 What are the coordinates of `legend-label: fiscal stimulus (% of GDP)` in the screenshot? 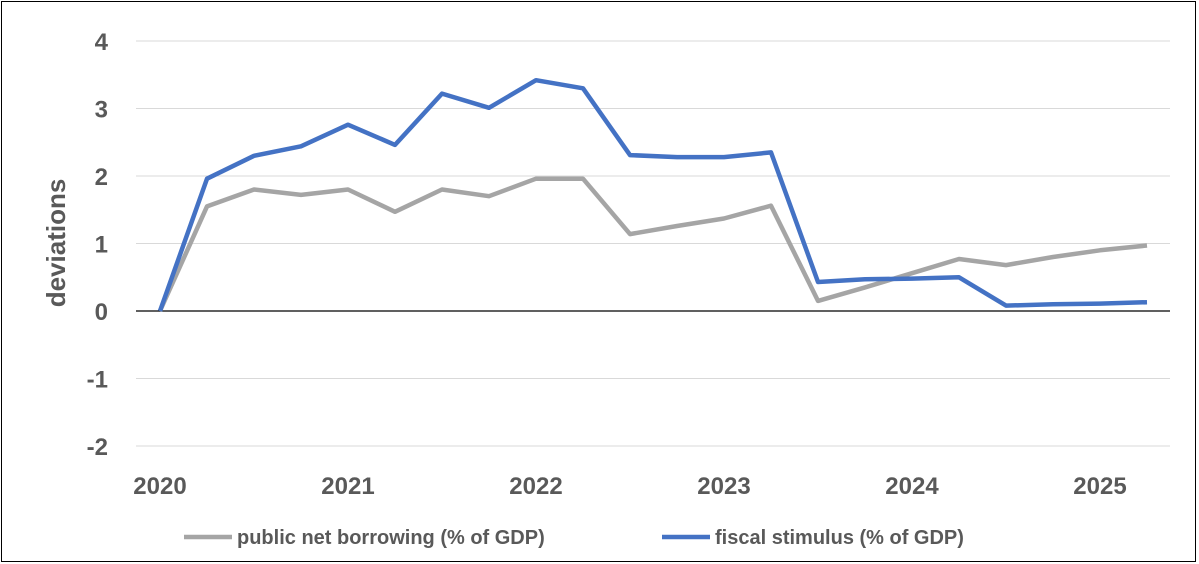 It's located at (839, 538).